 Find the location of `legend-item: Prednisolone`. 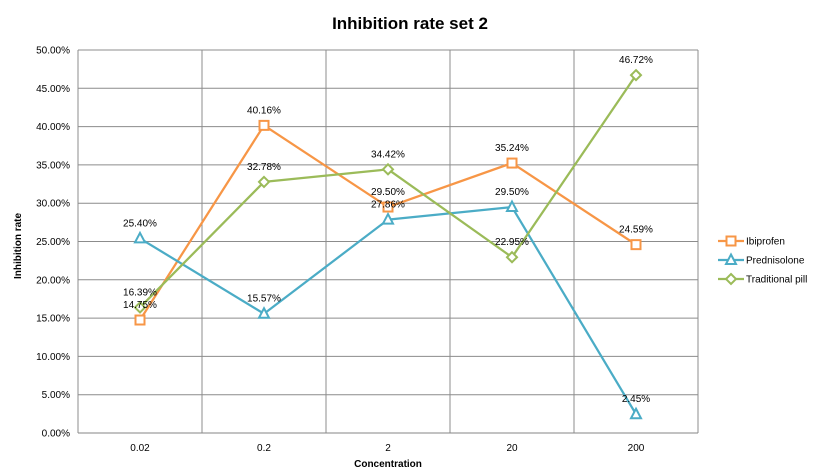

legend-item: Prednisolone is located at coordinates (761, 259).